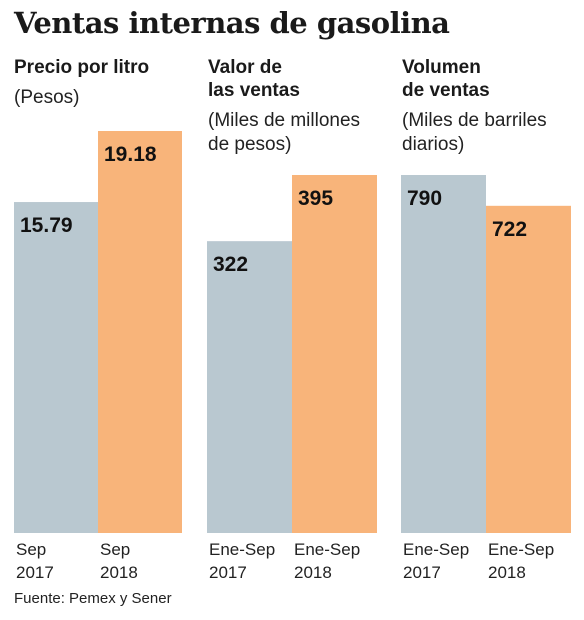 Image resolution: width=584 pixels, height=620 pixels. What do you see at coordinates (313, 572) in the screenshot?
I see `category-label-p1-1-line1: 2018` at bounding box center [313, 572].